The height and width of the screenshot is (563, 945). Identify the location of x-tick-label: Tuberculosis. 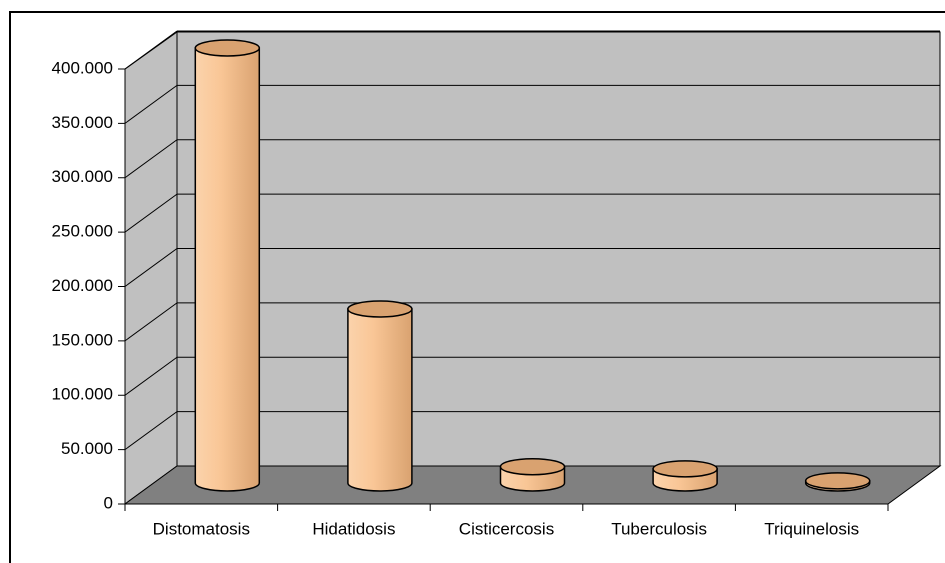
(659, 528).